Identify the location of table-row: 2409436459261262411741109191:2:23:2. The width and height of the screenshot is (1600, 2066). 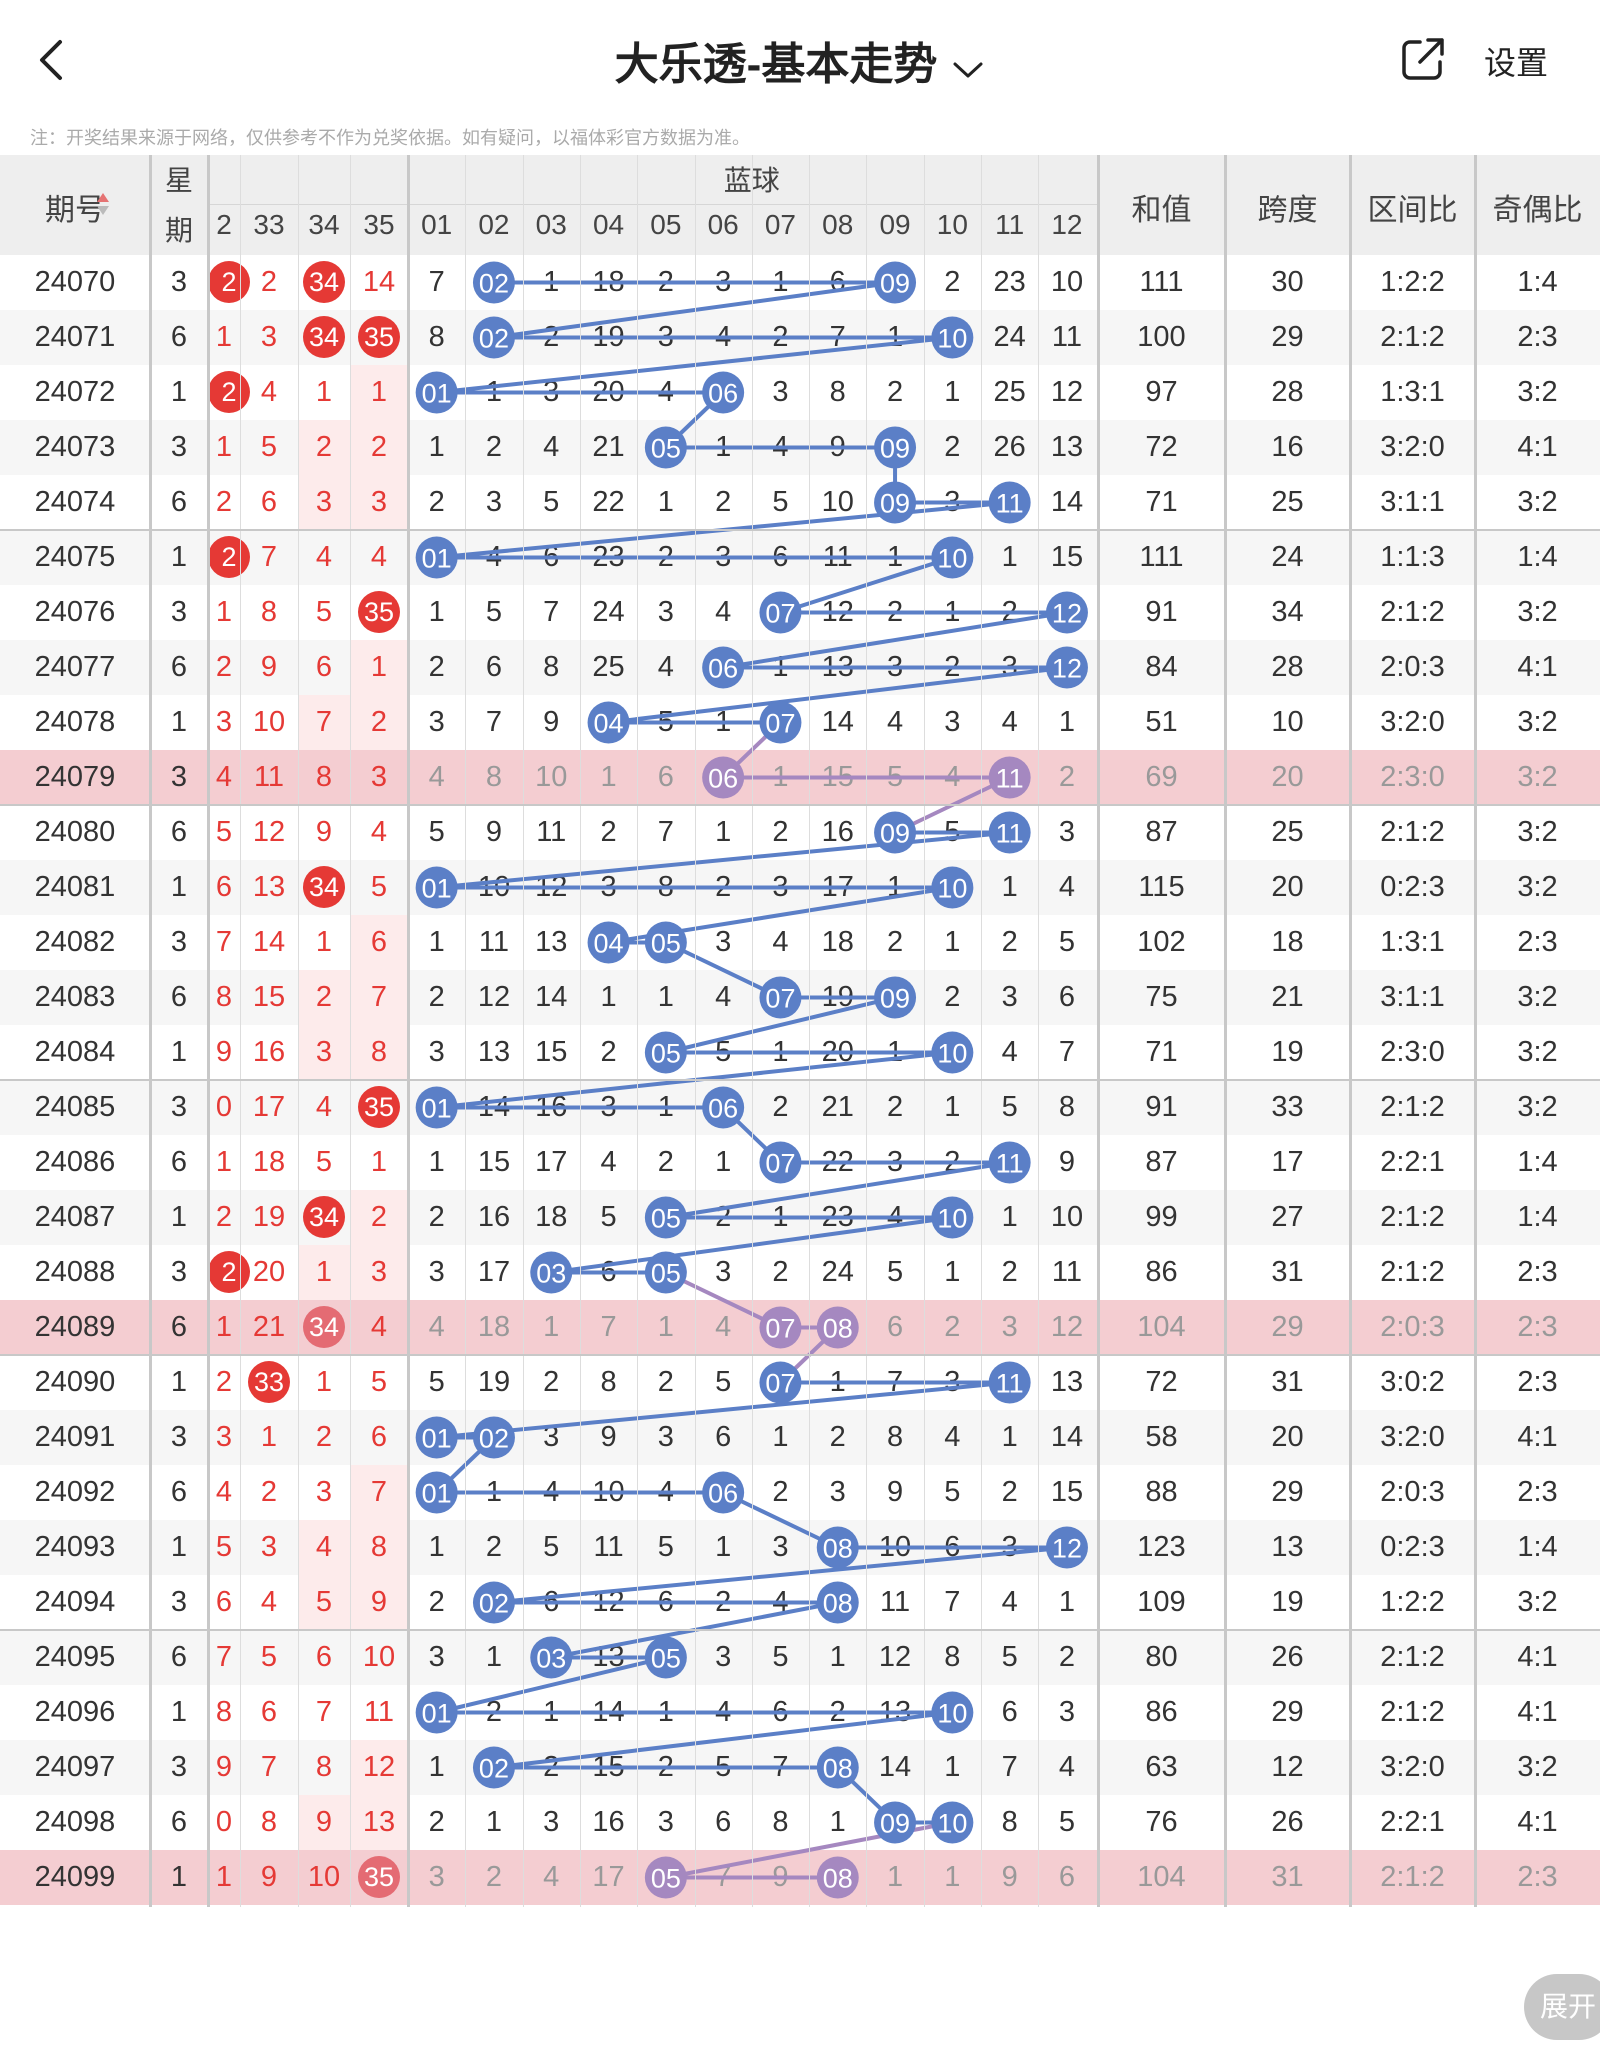
(800, 1602).